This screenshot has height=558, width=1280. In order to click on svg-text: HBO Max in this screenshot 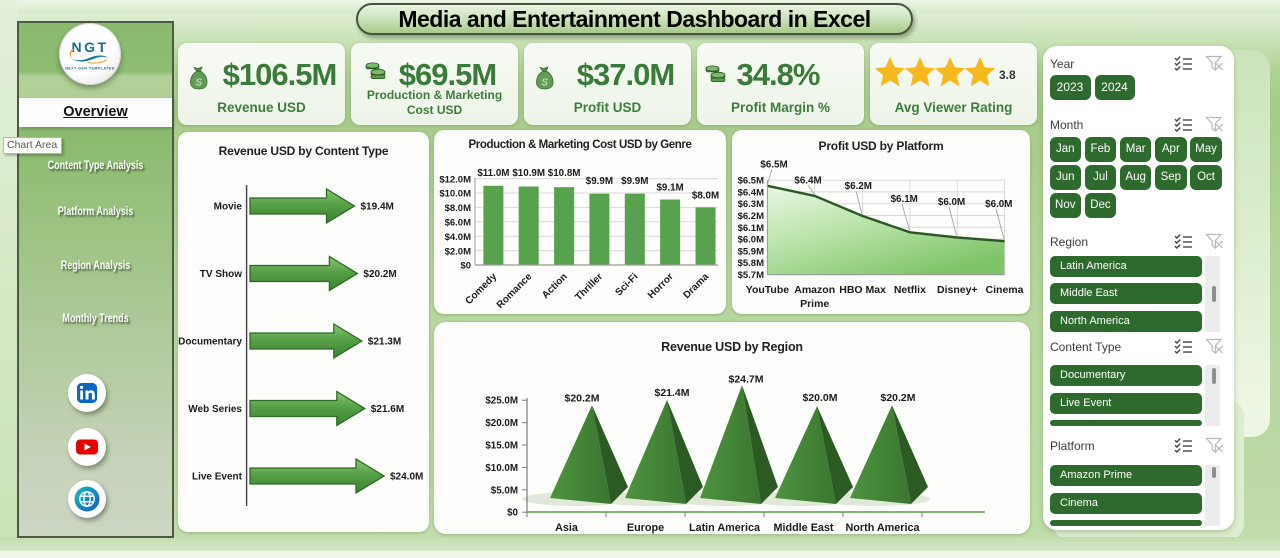, I will do `click(862, 290)`.